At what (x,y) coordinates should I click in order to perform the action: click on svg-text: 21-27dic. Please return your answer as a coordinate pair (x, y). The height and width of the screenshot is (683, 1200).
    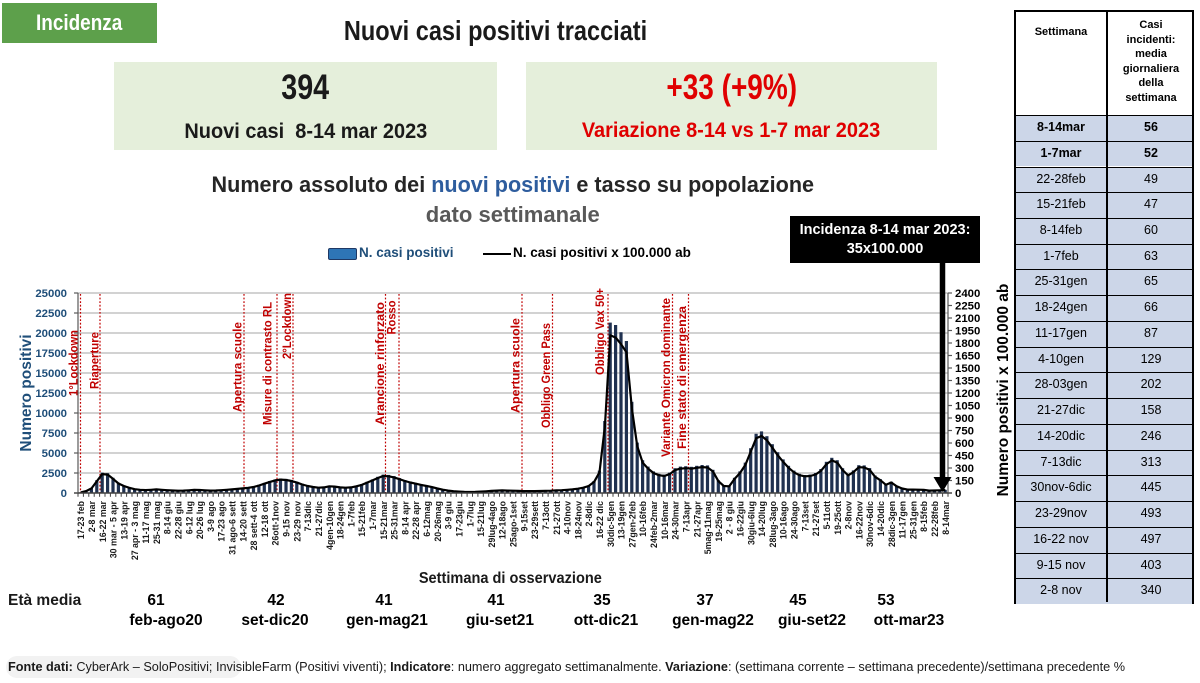
    Looking at the image, I should click on (319, 518).